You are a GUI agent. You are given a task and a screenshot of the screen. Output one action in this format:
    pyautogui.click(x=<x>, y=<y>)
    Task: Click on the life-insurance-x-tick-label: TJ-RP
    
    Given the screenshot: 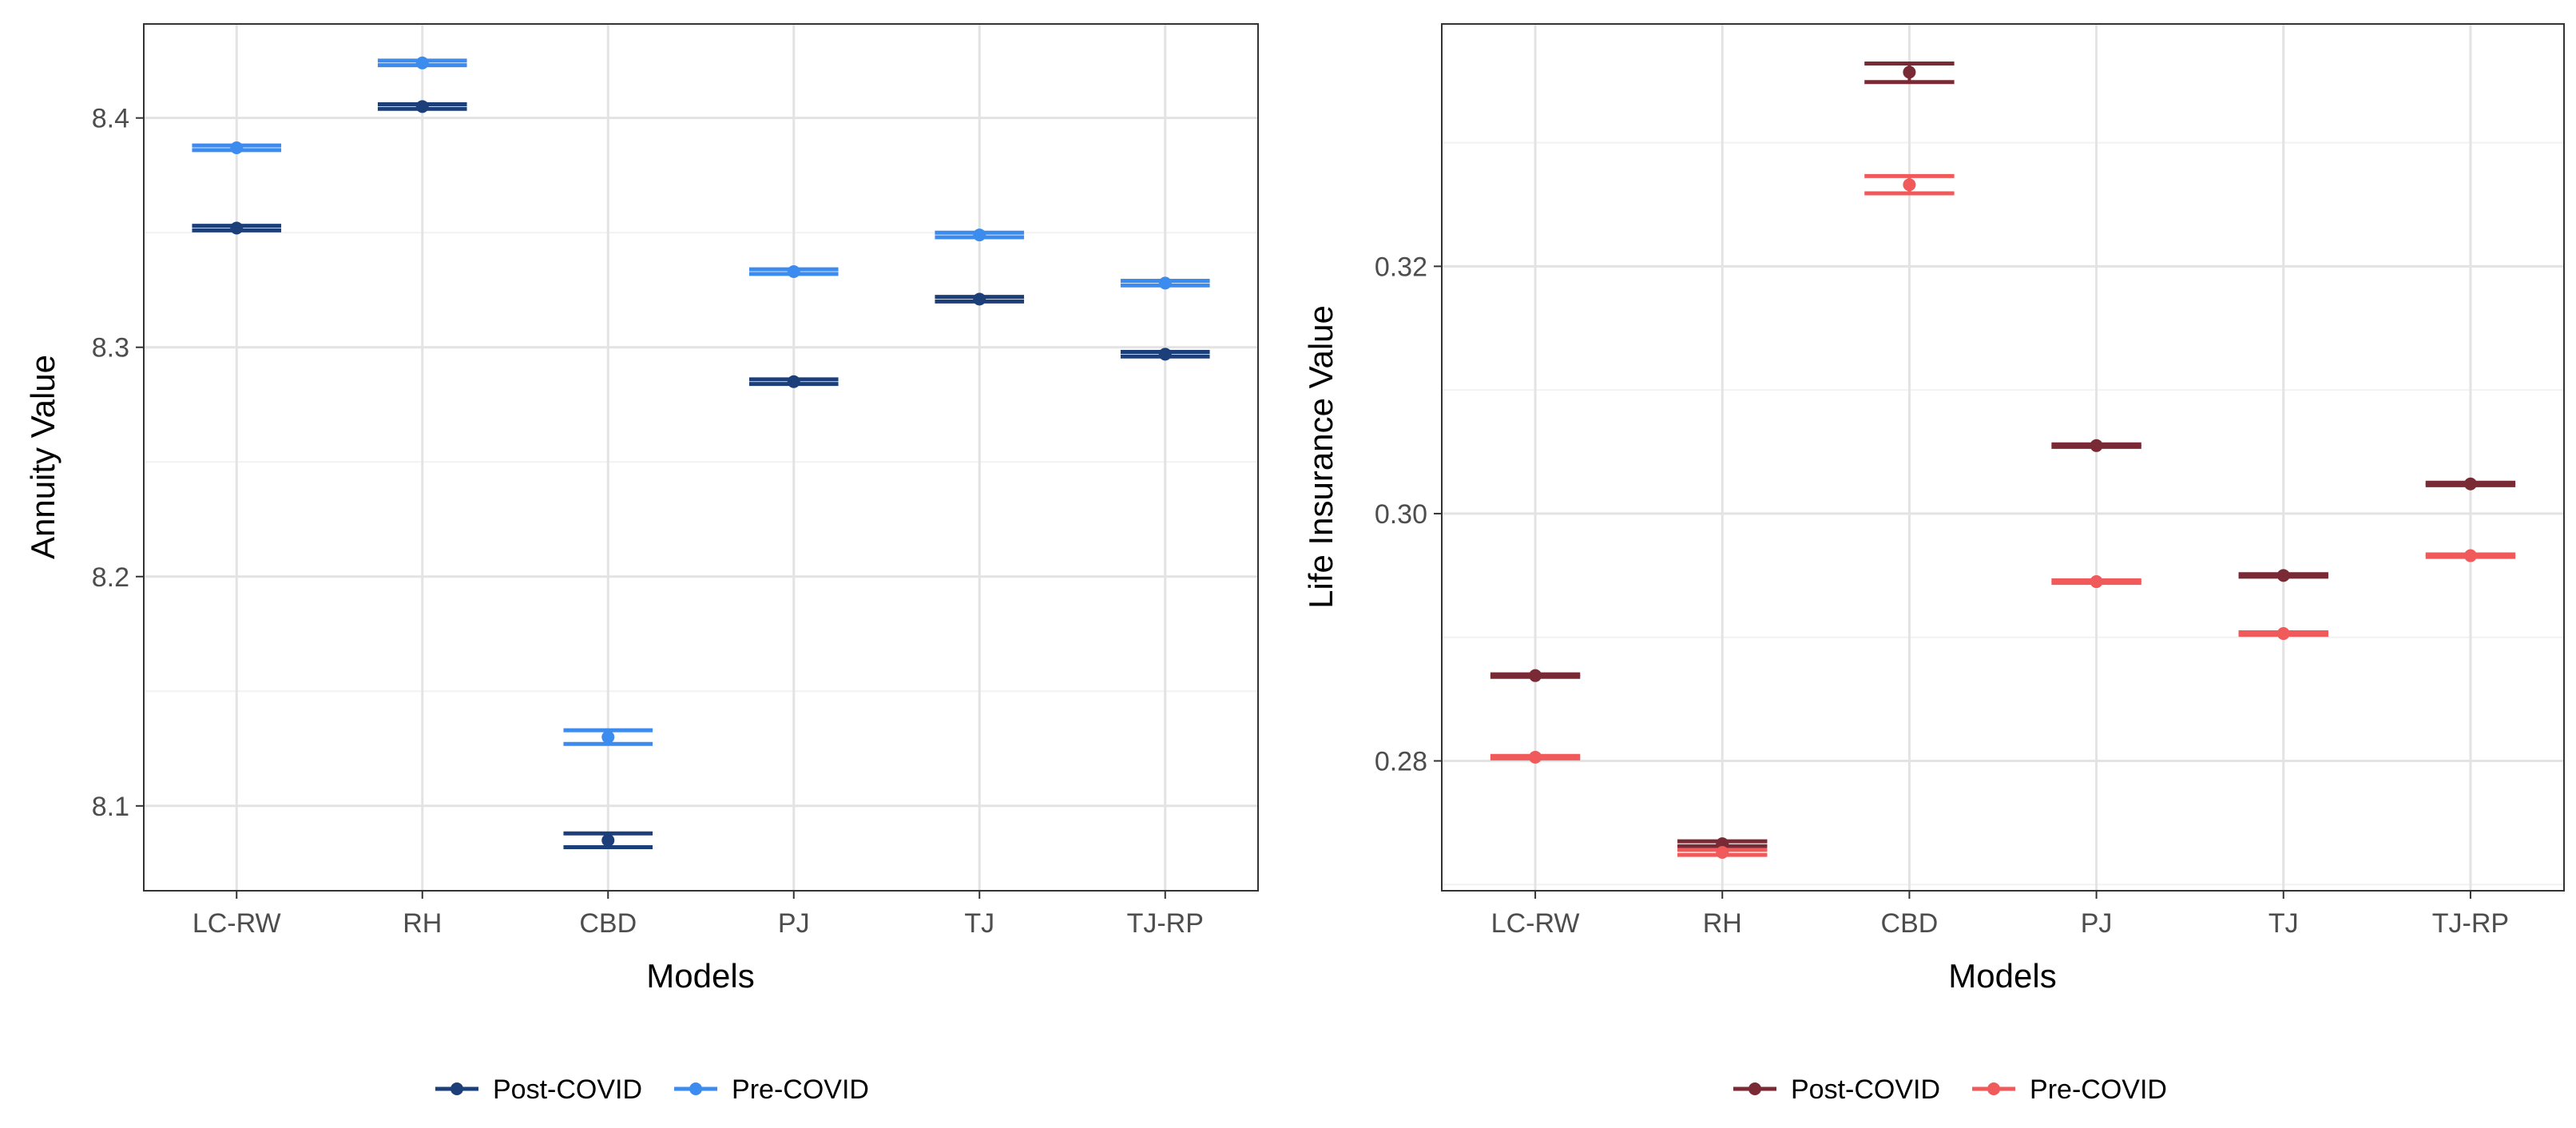 What is the action you would take?
    pyautogui.click(x=2470, y=923)
    